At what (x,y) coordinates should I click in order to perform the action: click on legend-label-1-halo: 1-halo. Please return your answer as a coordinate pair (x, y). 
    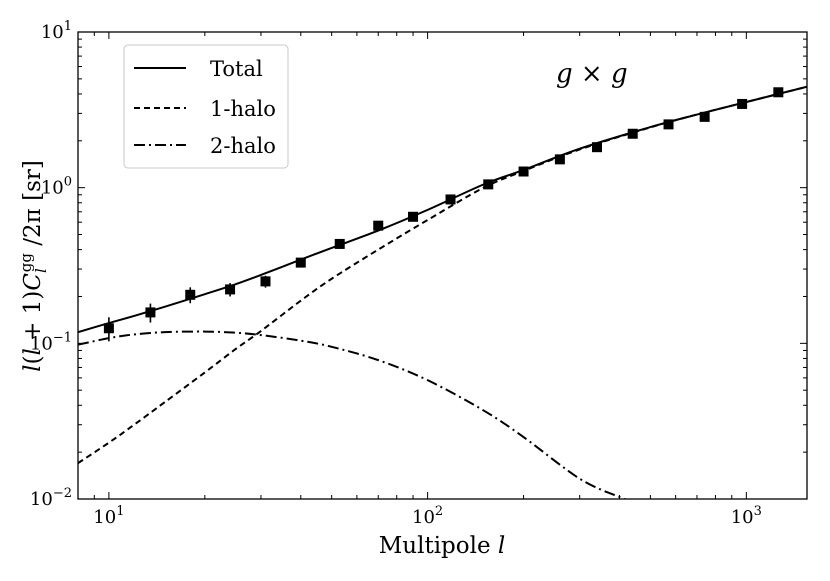
    Looking at the image, I should click on (243, 109).